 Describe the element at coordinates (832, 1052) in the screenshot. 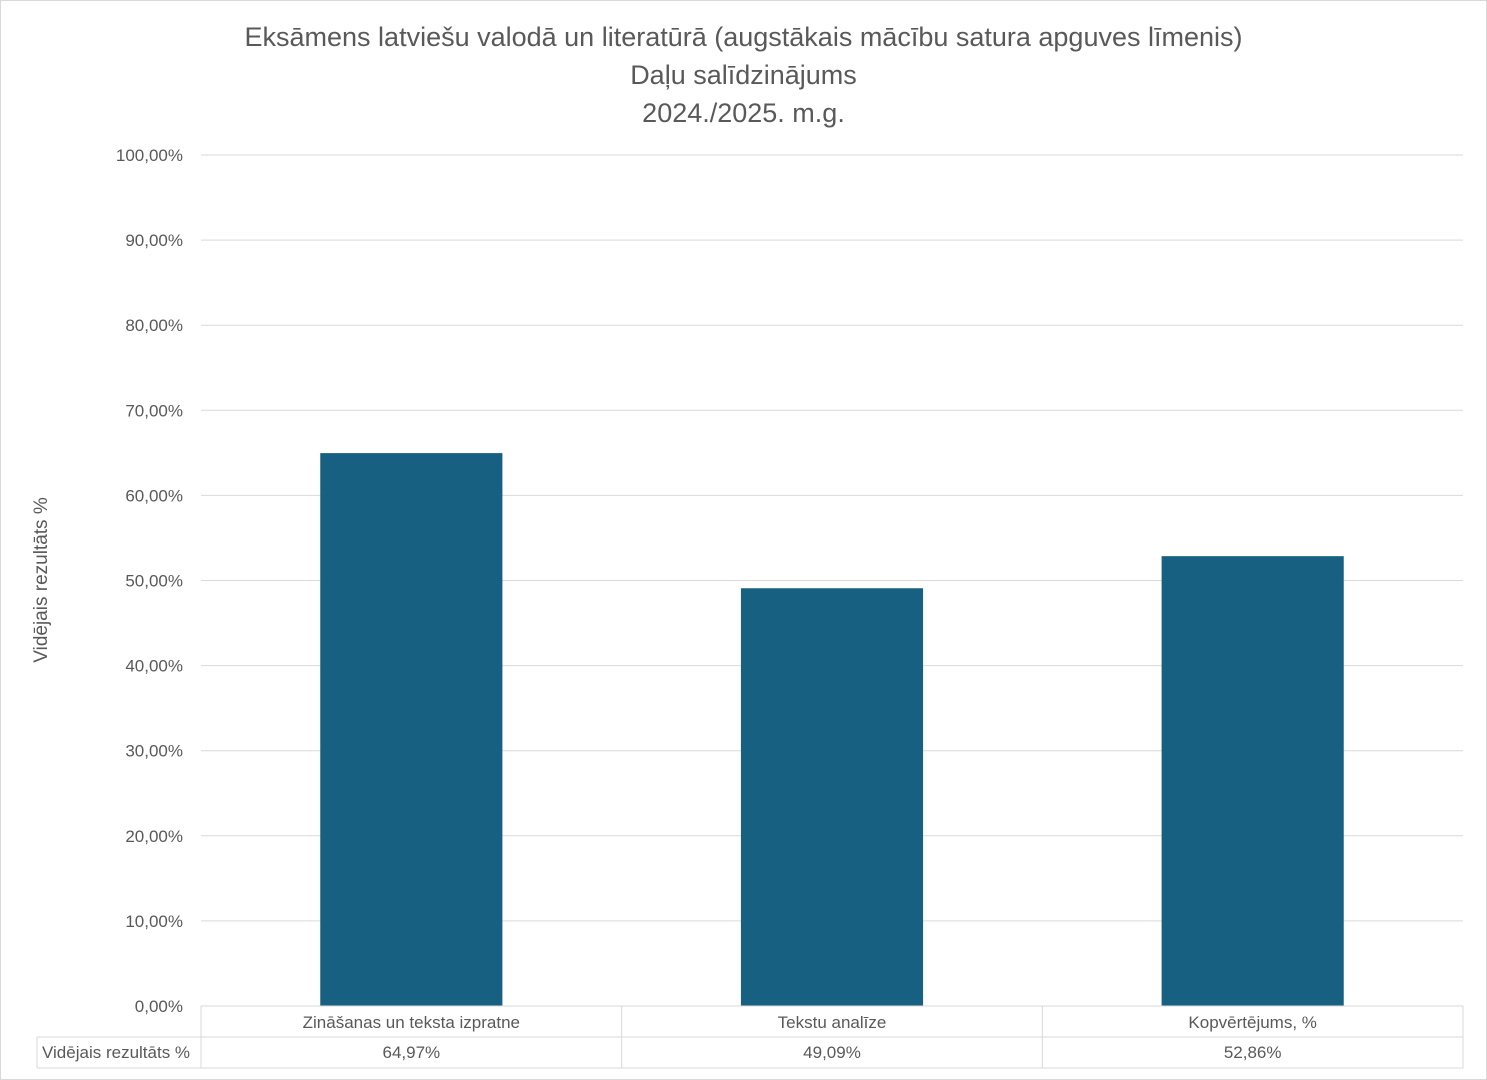

I see `table-value-cell: 49,09%` at that location.